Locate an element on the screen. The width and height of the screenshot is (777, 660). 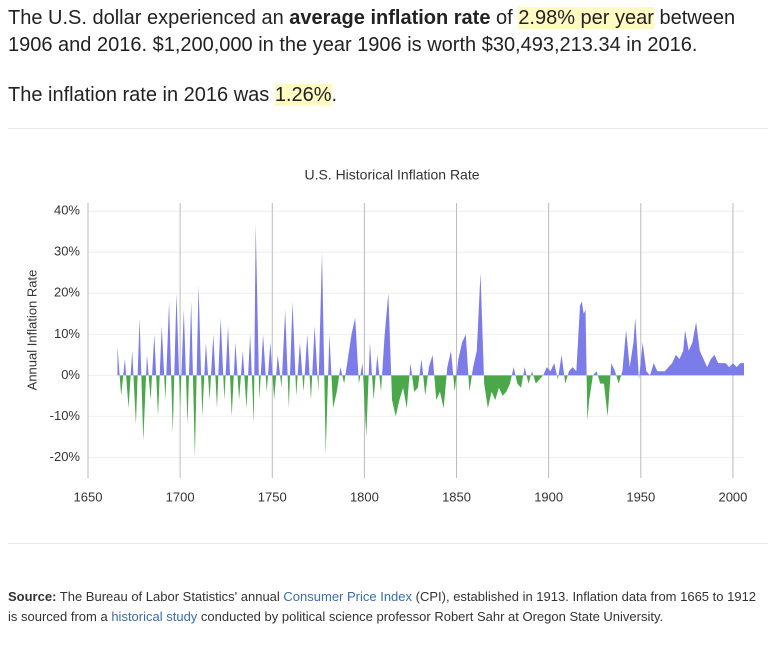
y-axis-label: Annual Inflation Rate is located at coordinates (31, 330).